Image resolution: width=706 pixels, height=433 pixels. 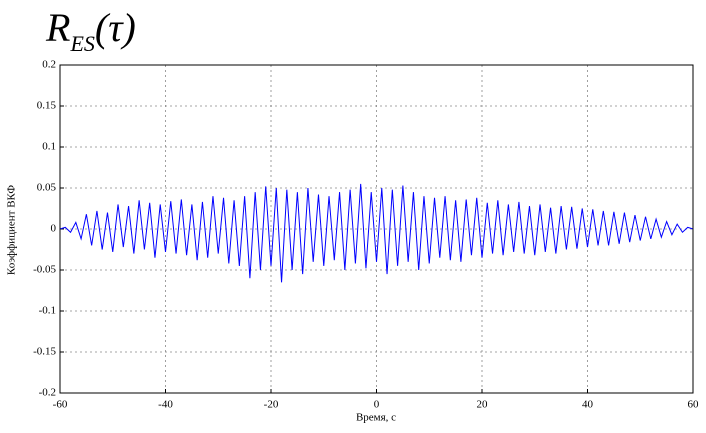 I want to click on title-subscript: ES, so click(x=81, y=43).